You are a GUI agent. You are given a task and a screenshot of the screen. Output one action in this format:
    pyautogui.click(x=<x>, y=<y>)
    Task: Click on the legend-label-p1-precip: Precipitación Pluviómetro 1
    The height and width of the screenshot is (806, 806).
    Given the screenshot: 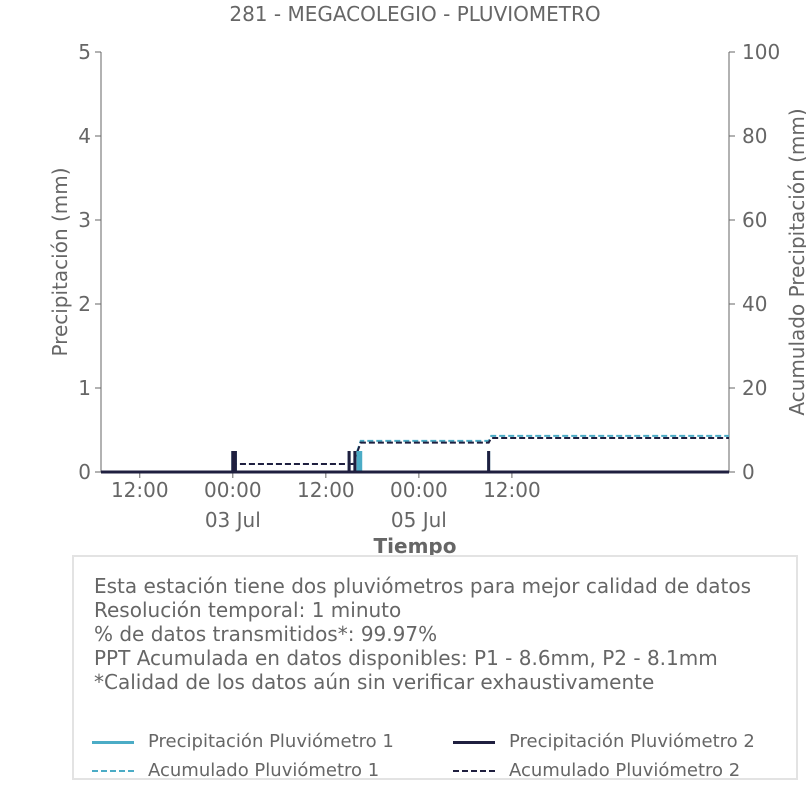 What is the action you would take?
    pyautogui.click(x=271, y=741)
    